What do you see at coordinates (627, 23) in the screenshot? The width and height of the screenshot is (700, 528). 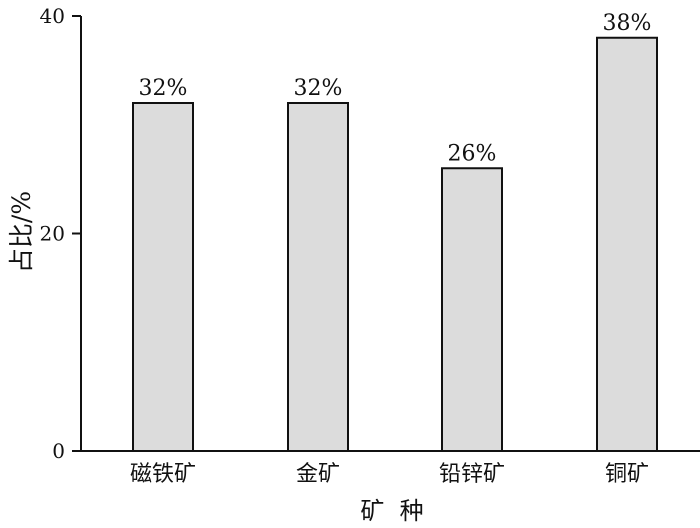 I see `bar-value-label-4: 38%` at bounding box center [627, 23].